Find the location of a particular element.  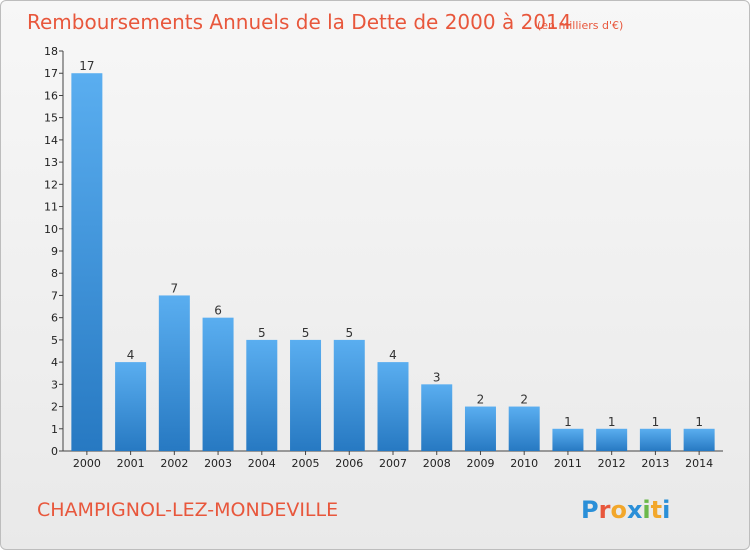

y-tick-label: 12 is located at coordinates (51, 184).